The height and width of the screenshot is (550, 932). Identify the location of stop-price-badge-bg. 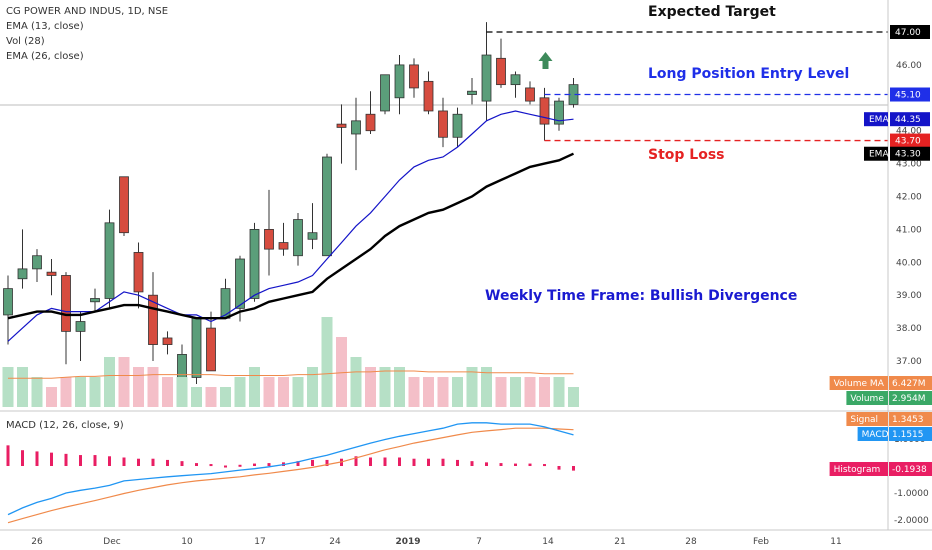
(910, 140).